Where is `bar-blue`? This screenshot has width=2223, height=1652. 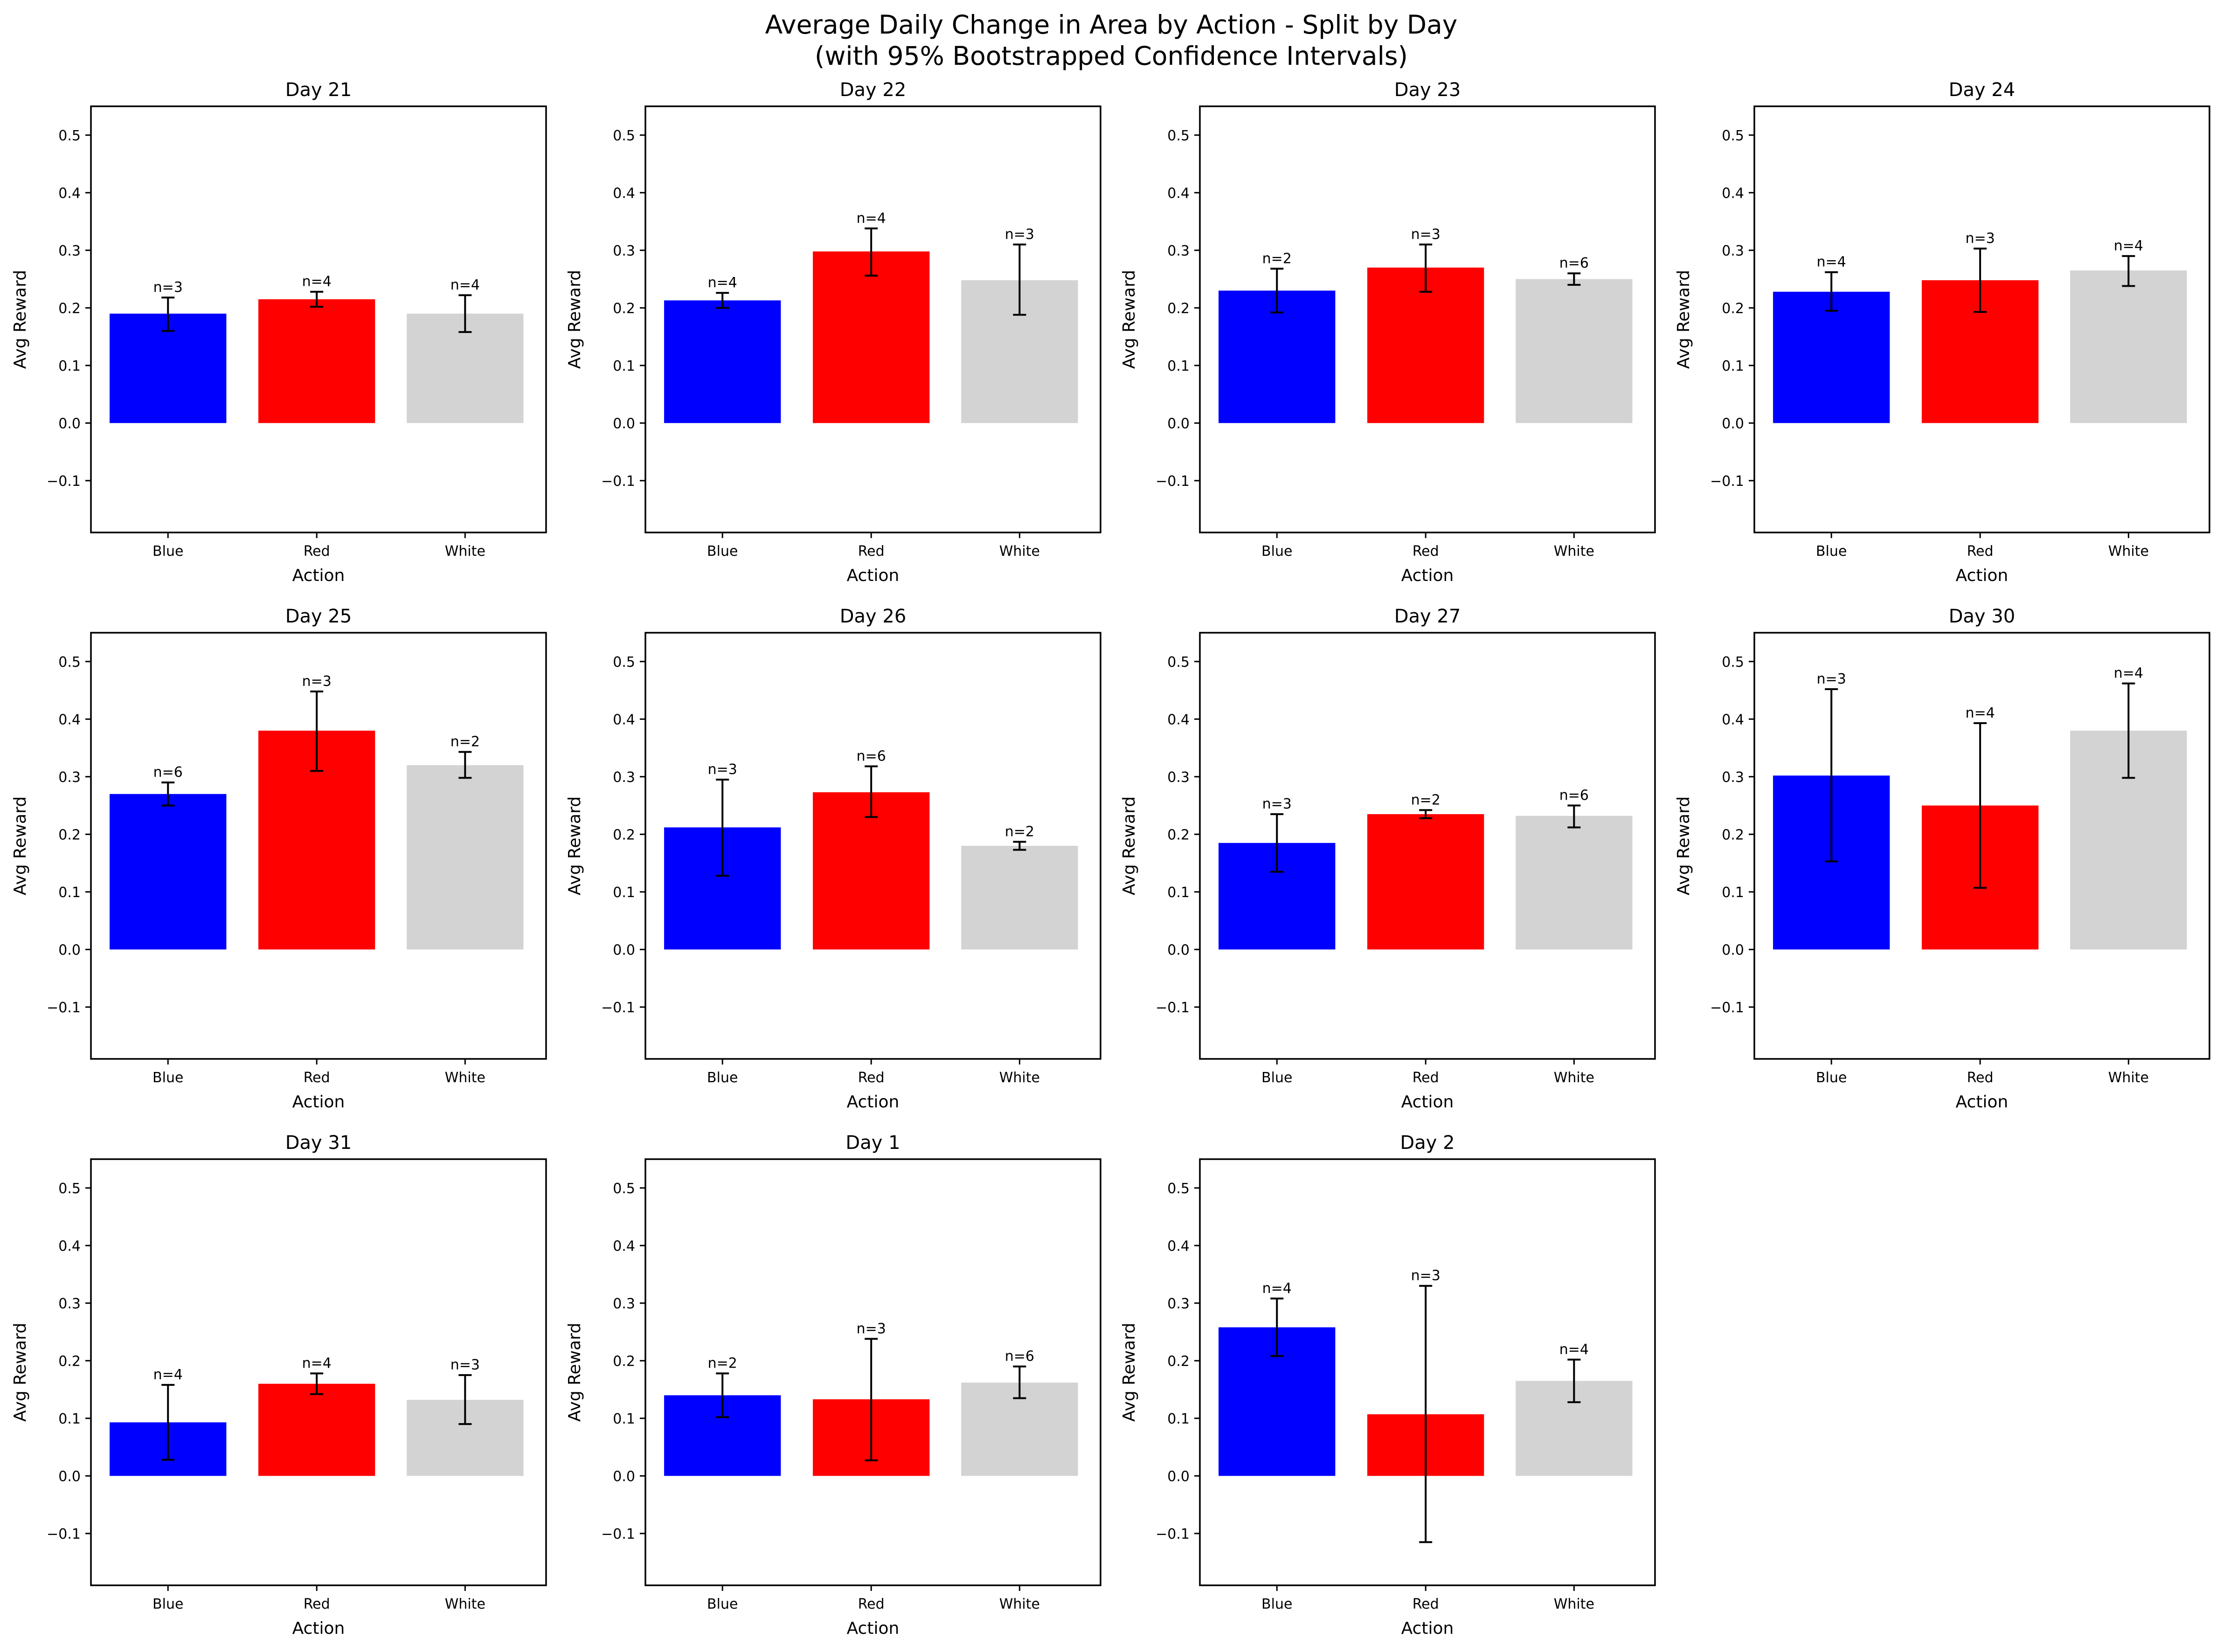
bar-blue is located at coordinates (1832, 357).